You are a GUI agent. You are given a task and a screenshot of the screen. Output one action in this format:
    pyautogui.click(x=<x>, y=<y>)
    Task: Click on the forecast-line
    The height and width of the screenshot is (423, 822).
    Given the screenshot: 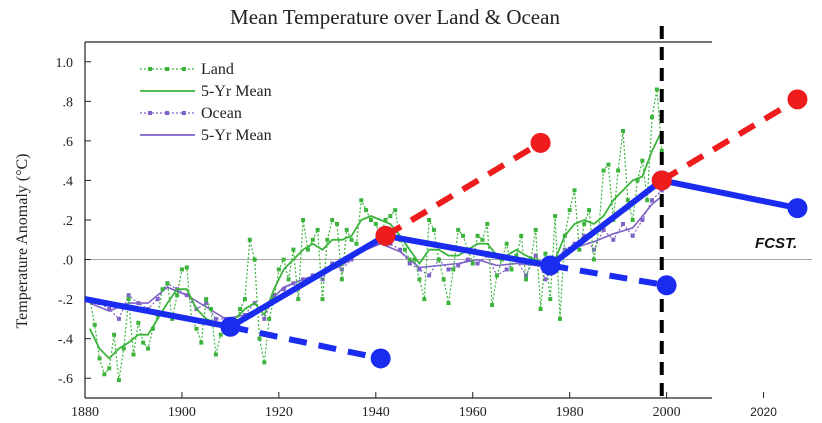 What is the action you would take?
    pyautogui.click(x=463, y=189)
    